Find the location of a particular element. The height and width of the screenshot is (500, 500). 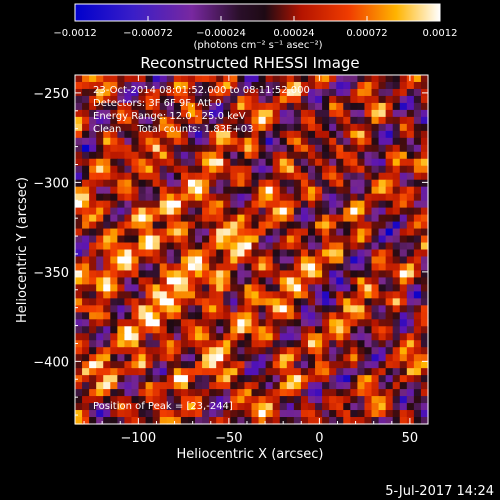

x-tick-label: −50 is located at coordinates (228, 438).